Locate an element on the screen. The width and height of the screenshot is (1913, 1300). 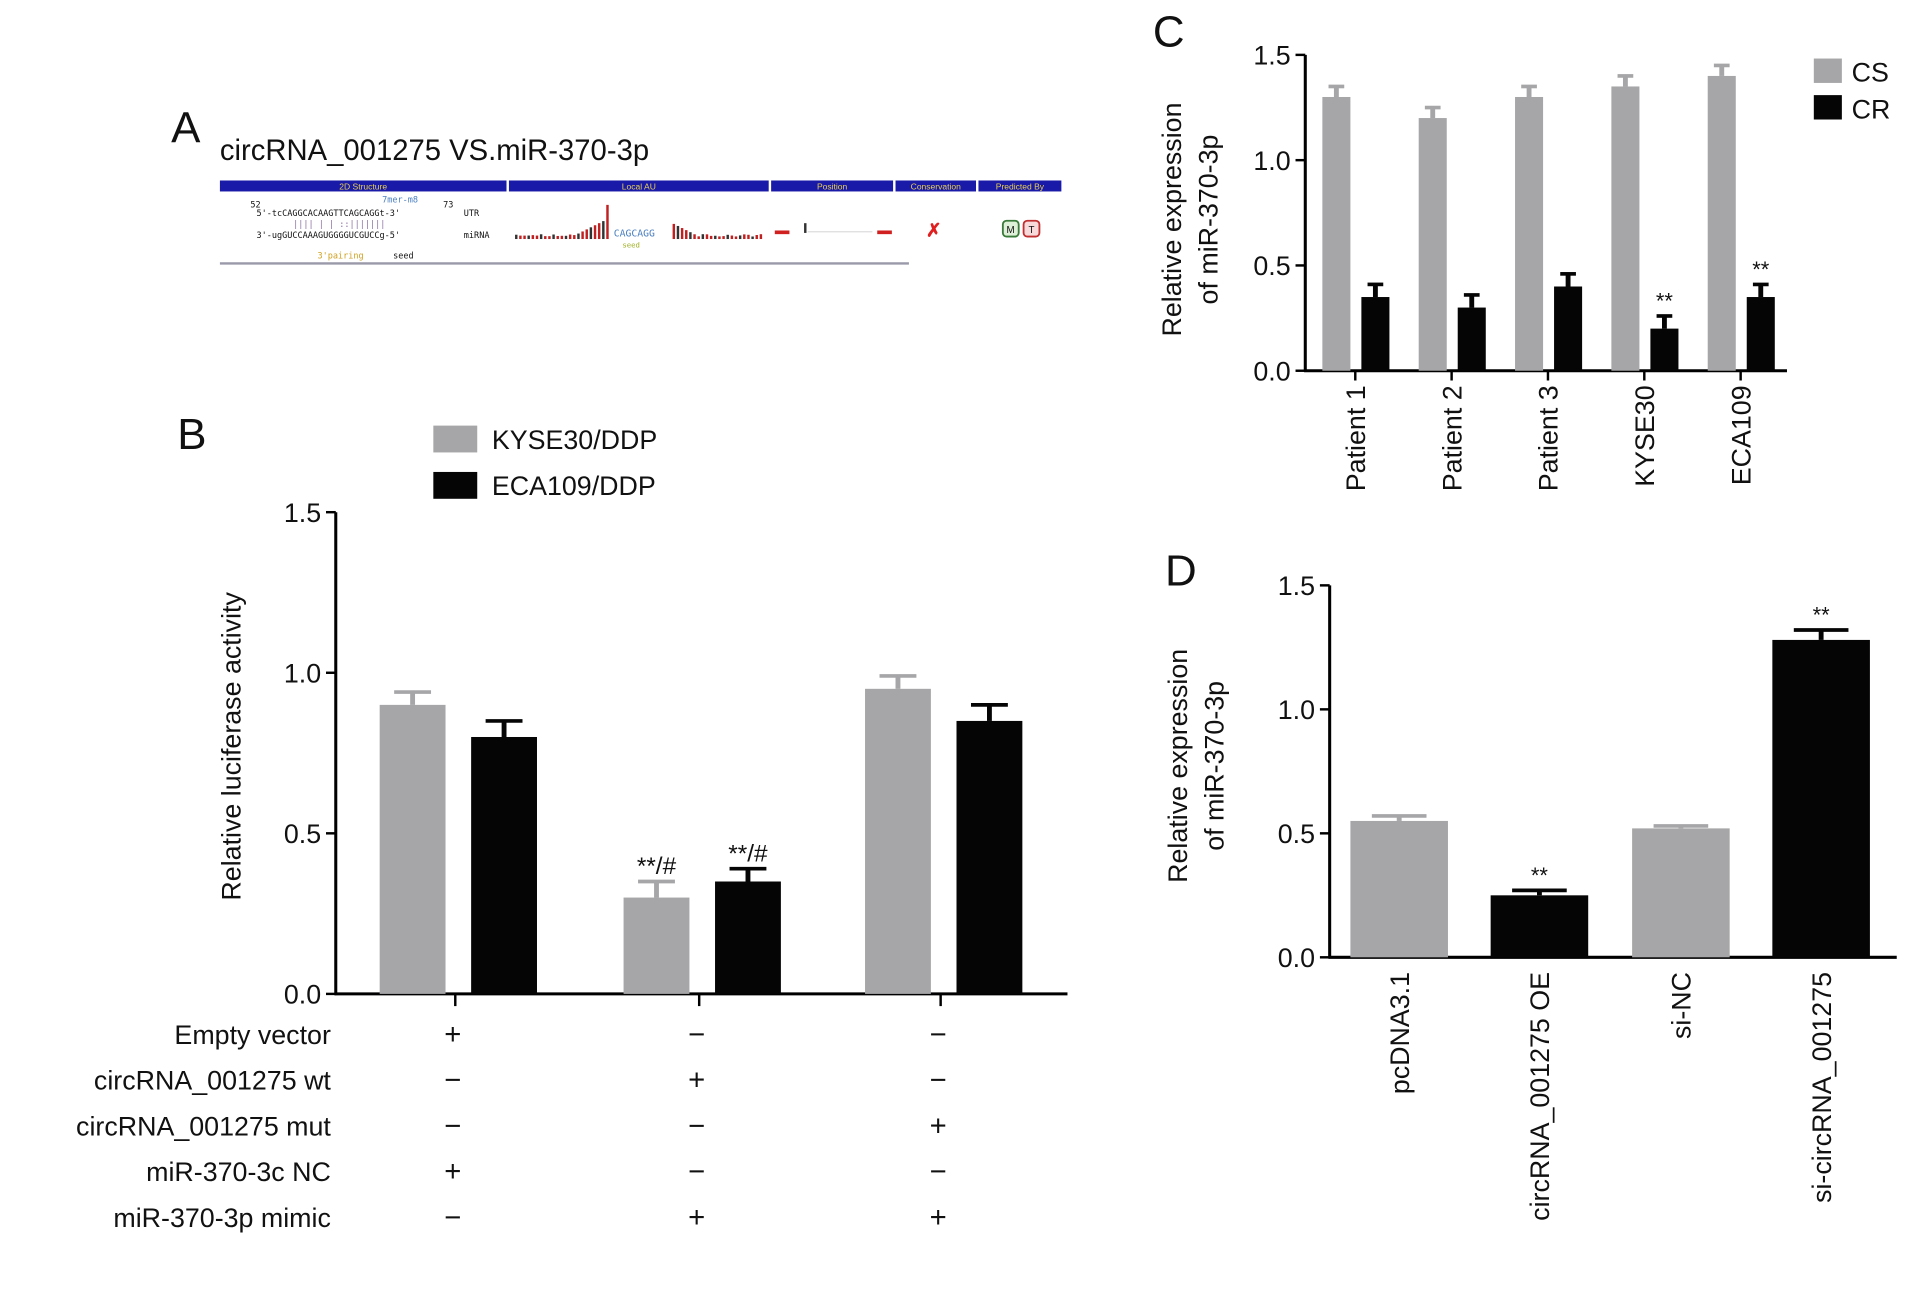
pairing-lines: |||| | | ::||||||| is located at coordinates (339, 225).